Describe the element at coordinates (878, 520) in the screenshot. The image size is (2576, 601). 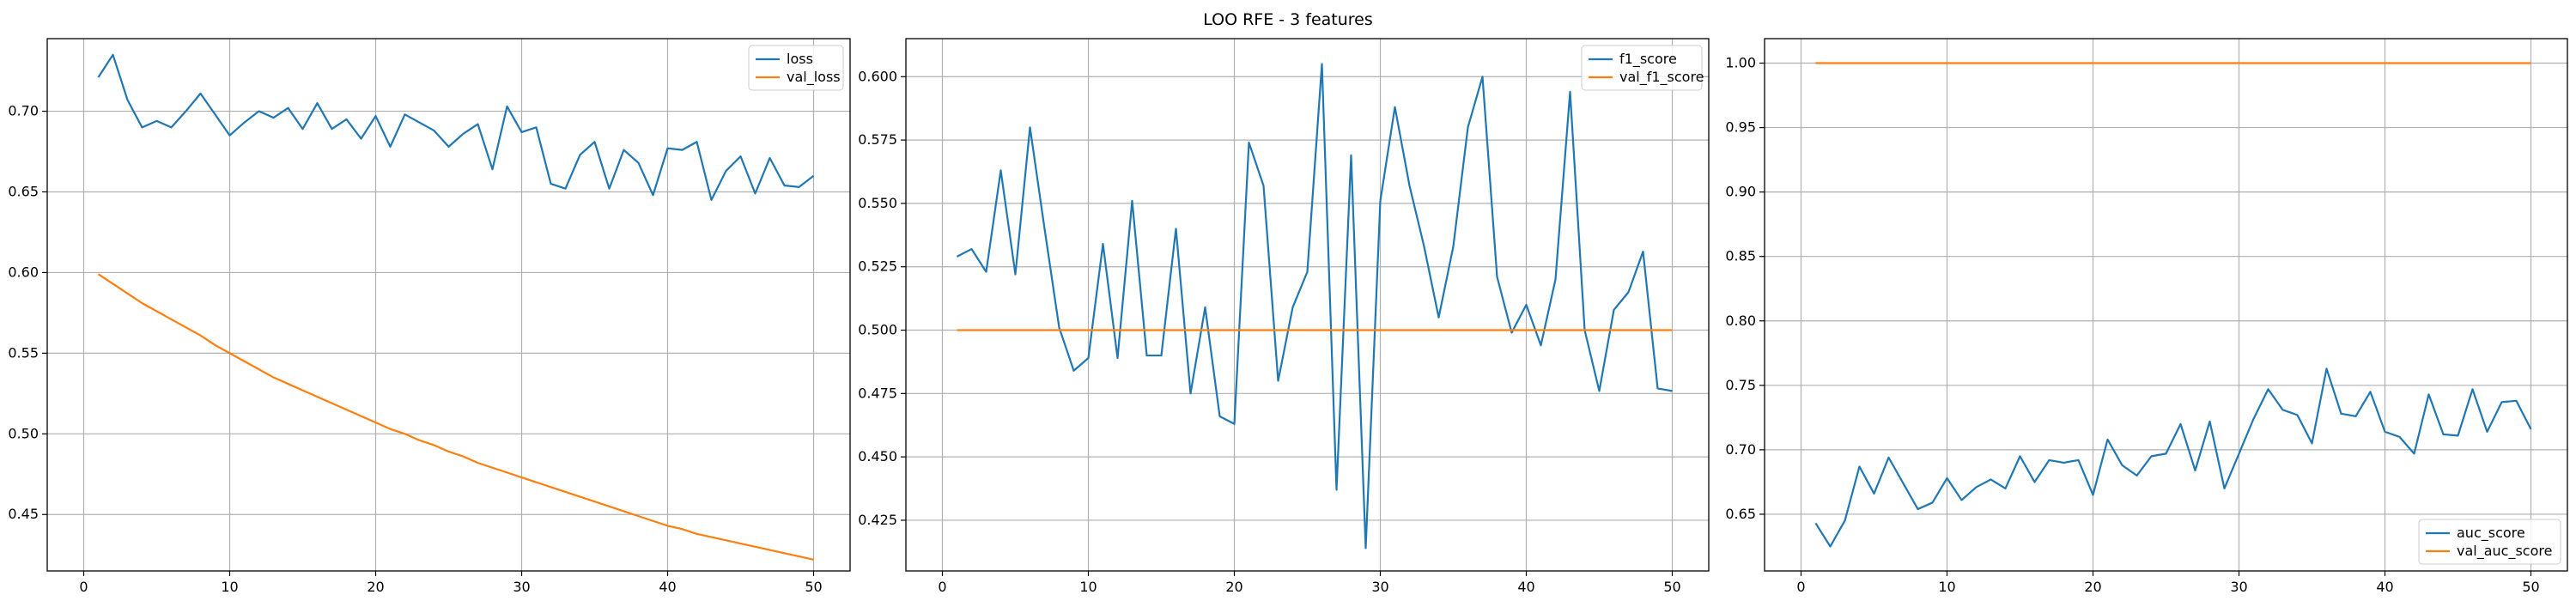
I see `y-tick-label: 0.425` at that location.